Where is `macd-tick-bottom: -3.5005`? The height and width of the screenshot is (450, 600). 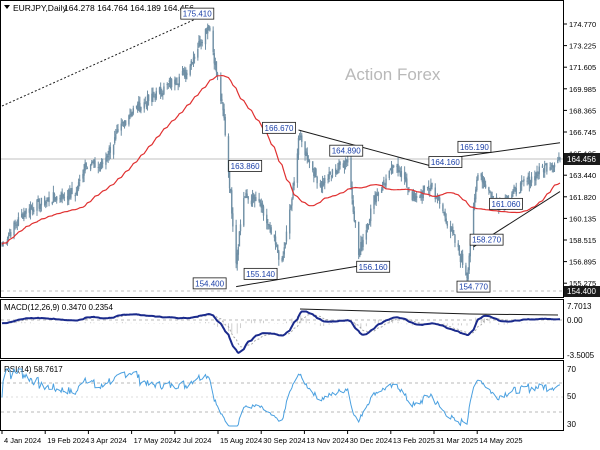 macd-tick-bottom: -3.5005 is located at coordinates (581, 355).